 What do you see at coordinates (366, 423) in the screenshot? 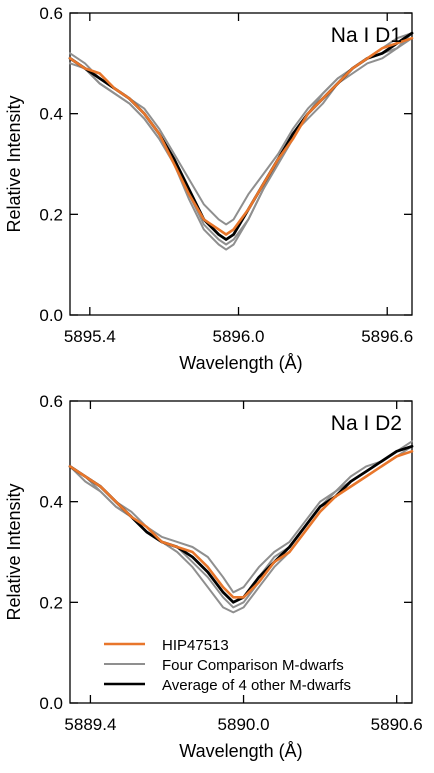
I see `panel-label: Na I D2` at bounding box center [366, 423].